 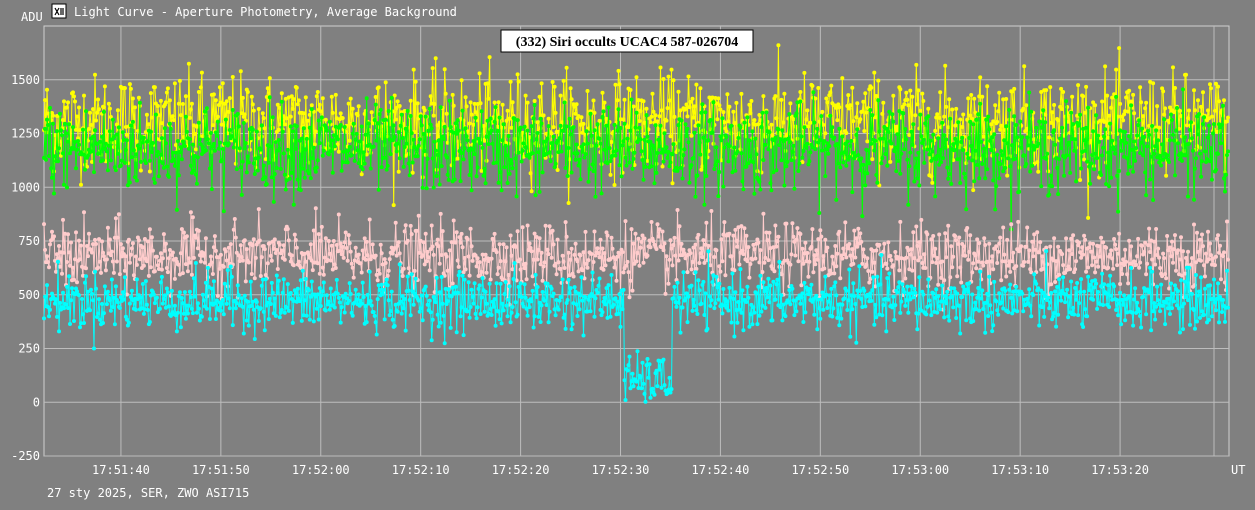 I want to click on y-axis-label: ADU, so click(x=32, y=17).